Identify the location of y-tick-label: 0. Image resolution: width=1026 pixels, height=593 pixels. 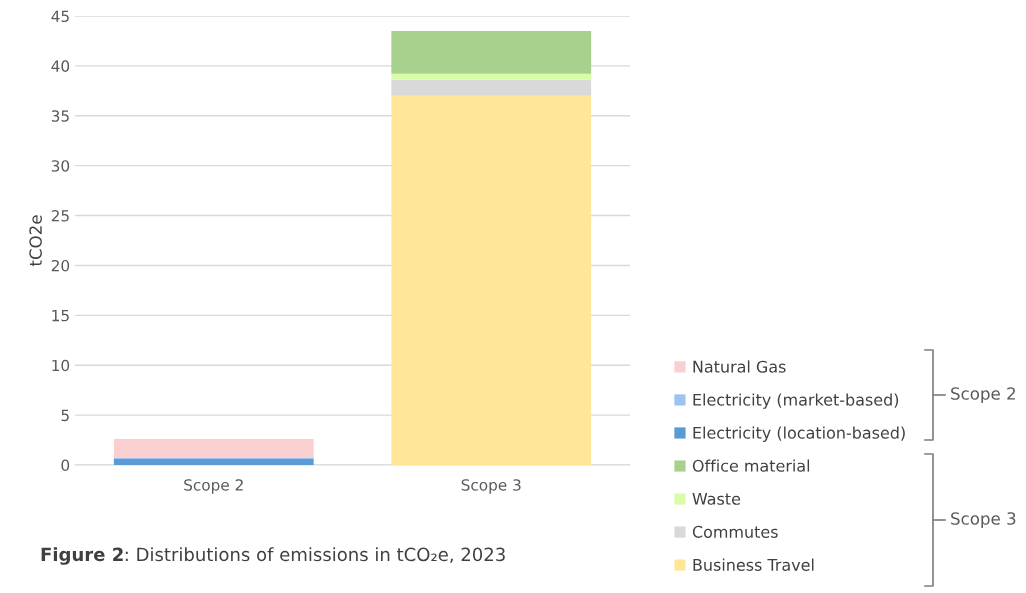
(65, 465).